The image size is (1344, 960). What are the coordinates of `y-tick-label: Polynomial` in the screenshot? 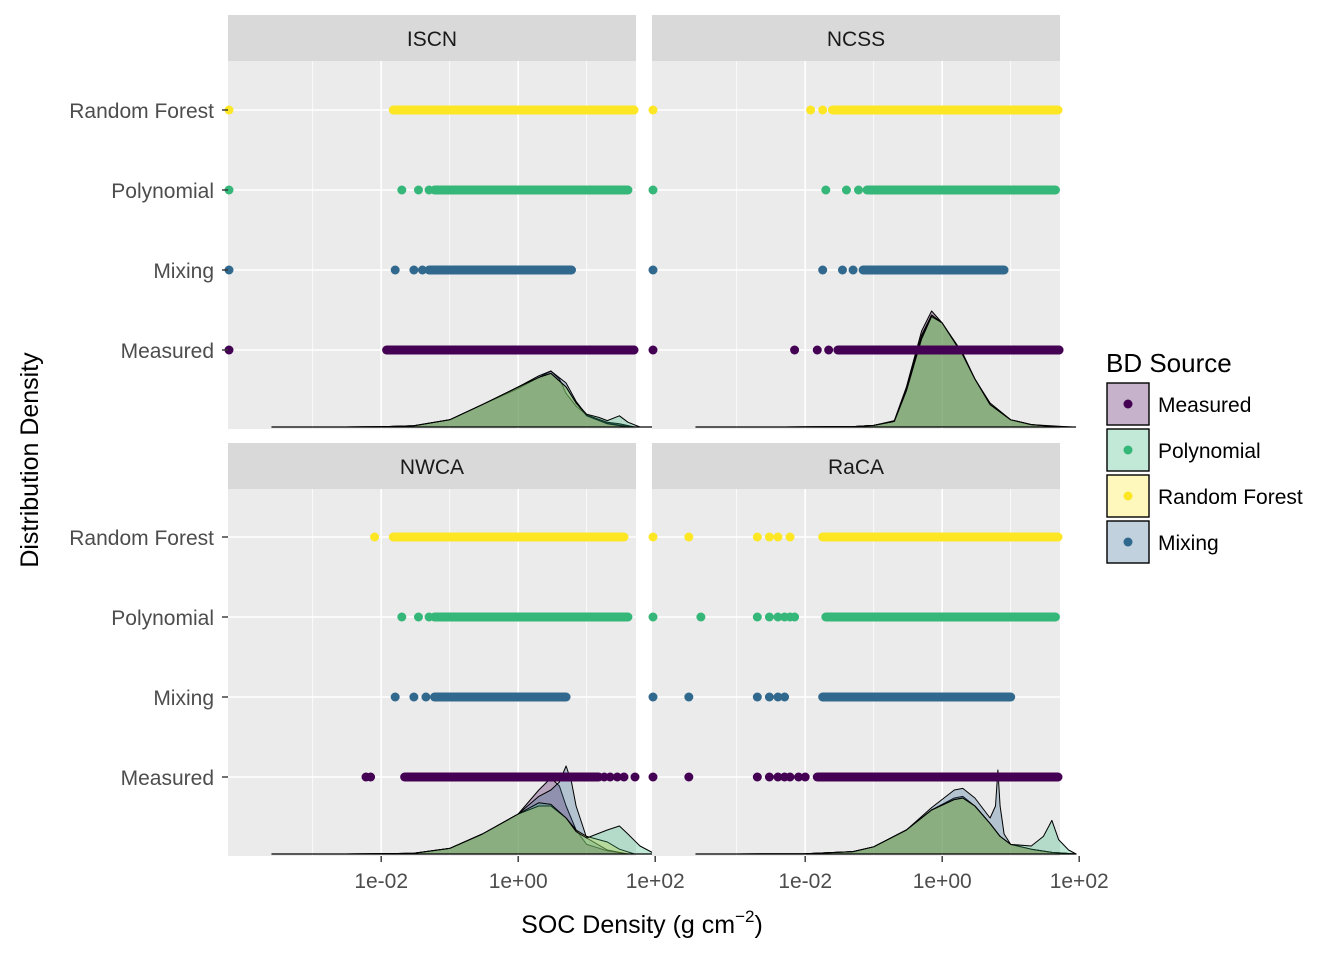 It's located at (162, 191).